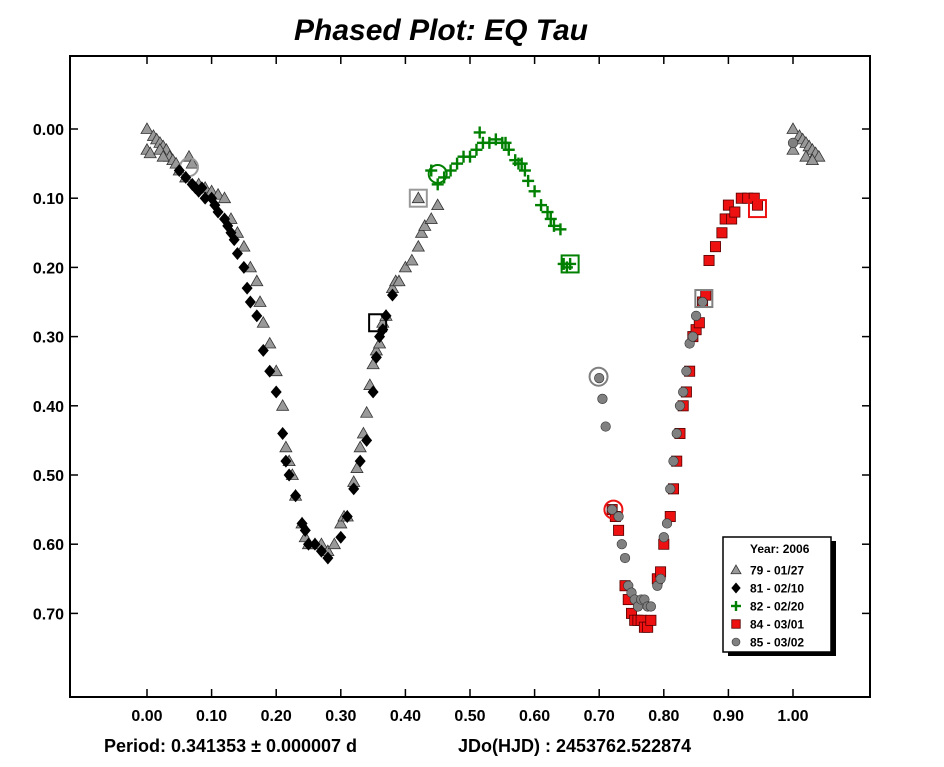  I want to click on x-tick-label: 0.60, so click(534, 716).